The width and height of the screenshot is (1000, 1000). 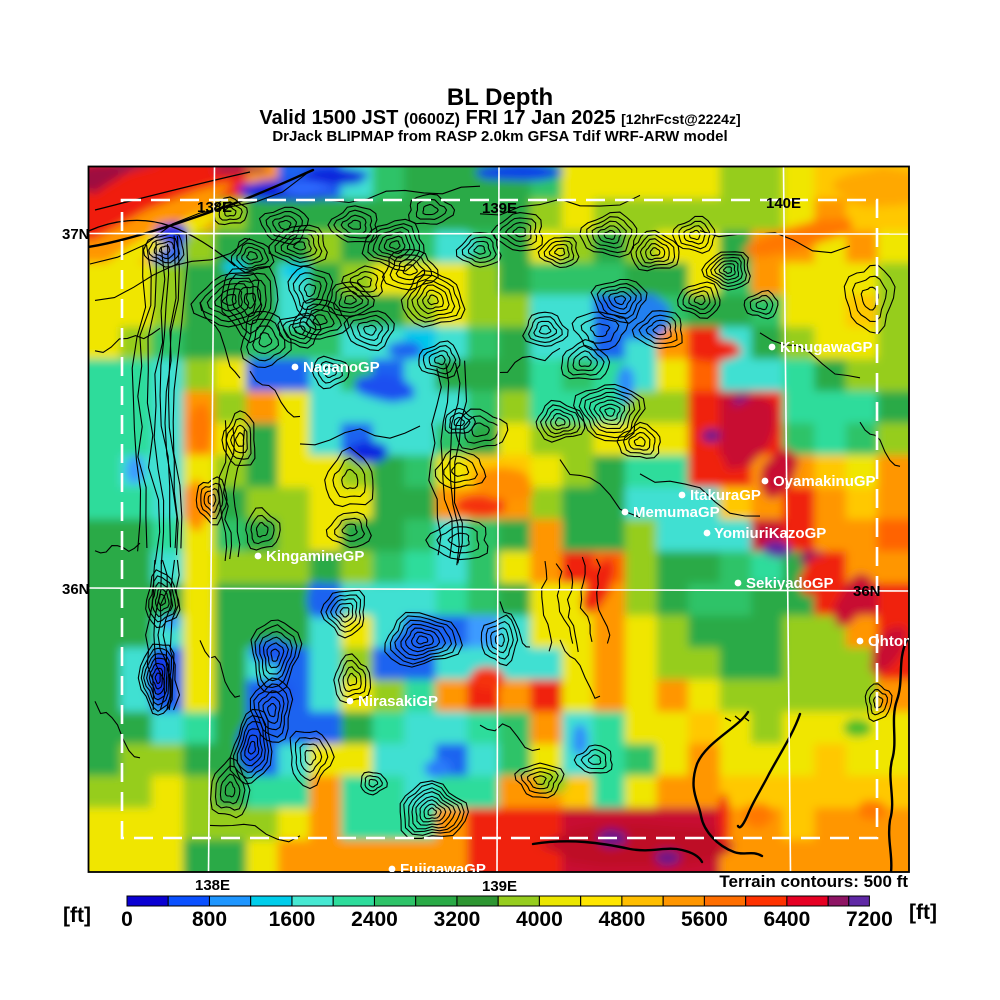 I want to click on svg-text: Terrain contours: 500 ft, so click(x=813, y=881).